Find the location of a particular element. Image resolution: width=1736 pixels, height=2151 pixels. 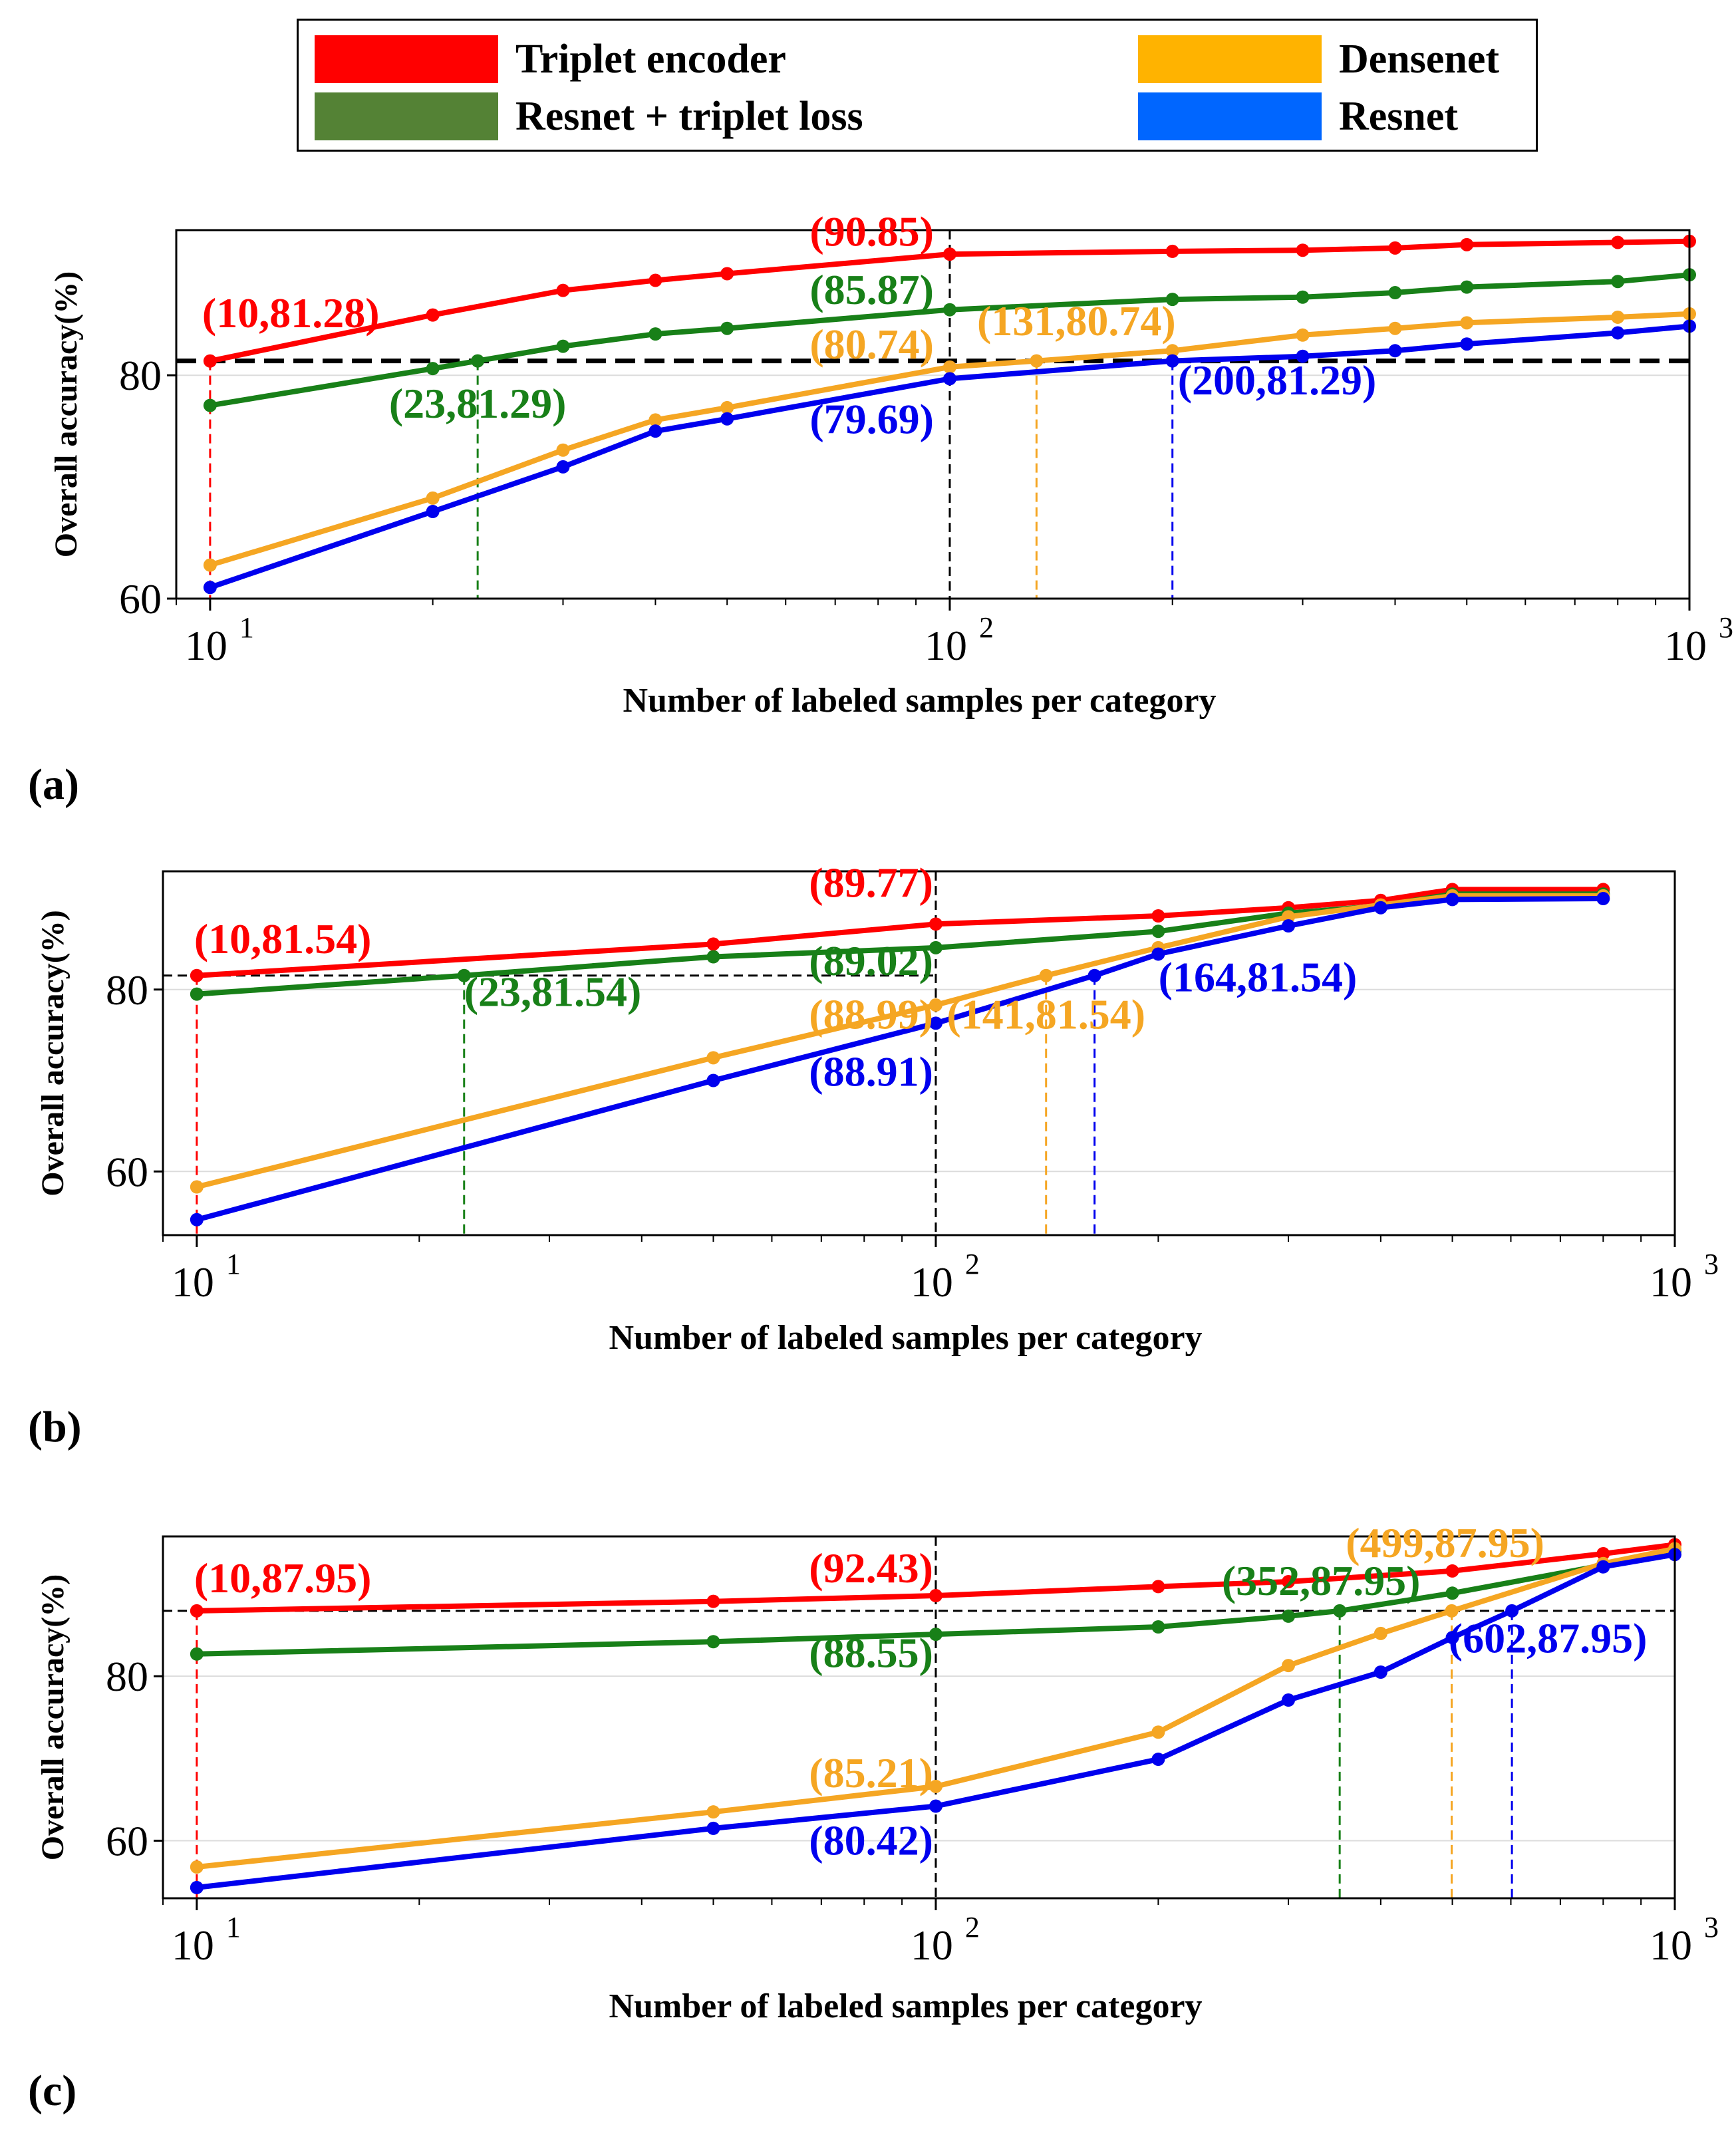

x-tick-label-exponent: 1 is located at coordinates (233, 1927).